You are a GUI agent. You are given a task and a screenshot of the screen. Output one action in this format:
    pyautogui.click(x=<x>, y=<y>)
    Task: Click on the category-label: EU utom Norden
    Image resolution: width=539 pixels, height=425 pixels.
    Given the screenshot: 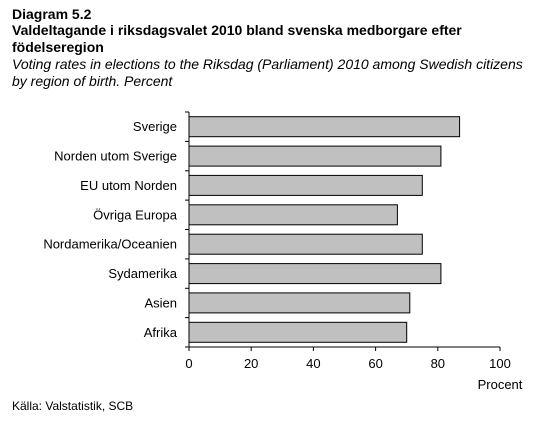 What is the action you would take?
    pyautogui.click(x=128, y=185)
    